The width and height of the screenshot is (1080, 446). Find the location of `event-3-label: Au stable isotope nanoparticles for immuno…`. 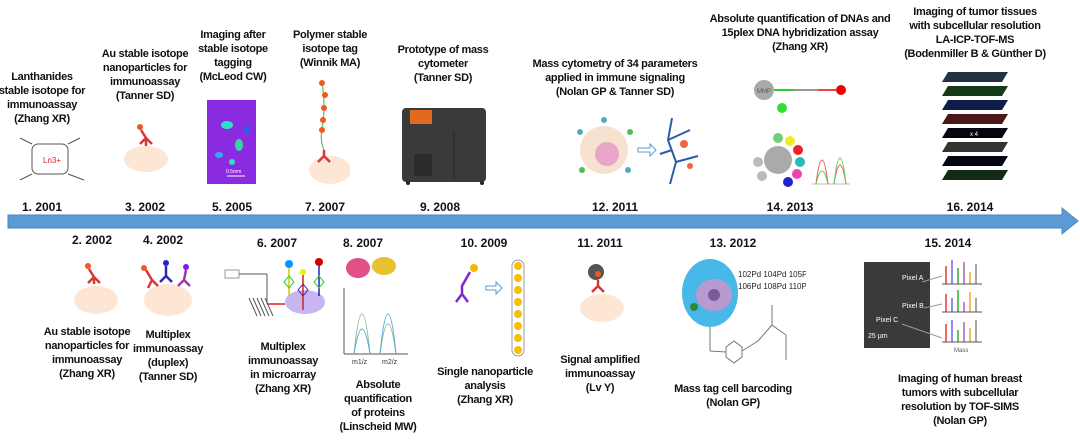

event-3-label: Au stable isotope nanoparticles for immuno… is located at coordinates (145, 75).